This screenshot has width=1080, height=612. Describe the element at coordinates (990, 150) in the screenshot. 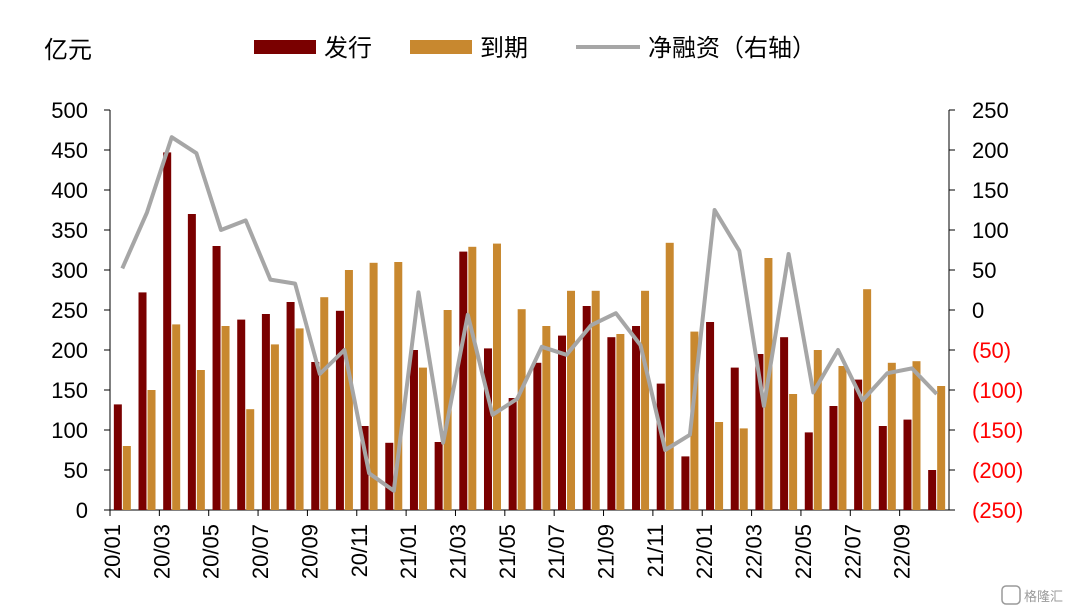

I see `right-y-tick-label: 200` at that location.